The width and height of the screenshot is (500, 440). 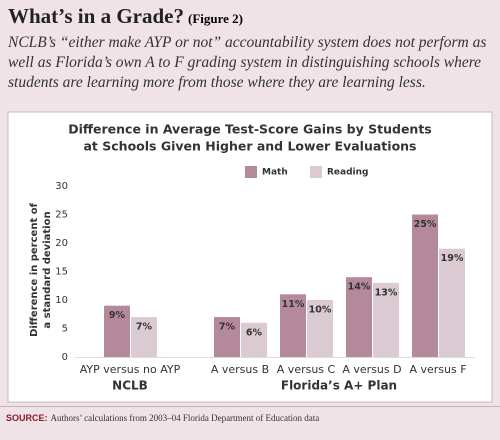 I want to click on y-axis-label: a standard deviation, so click(x=47, y=269).